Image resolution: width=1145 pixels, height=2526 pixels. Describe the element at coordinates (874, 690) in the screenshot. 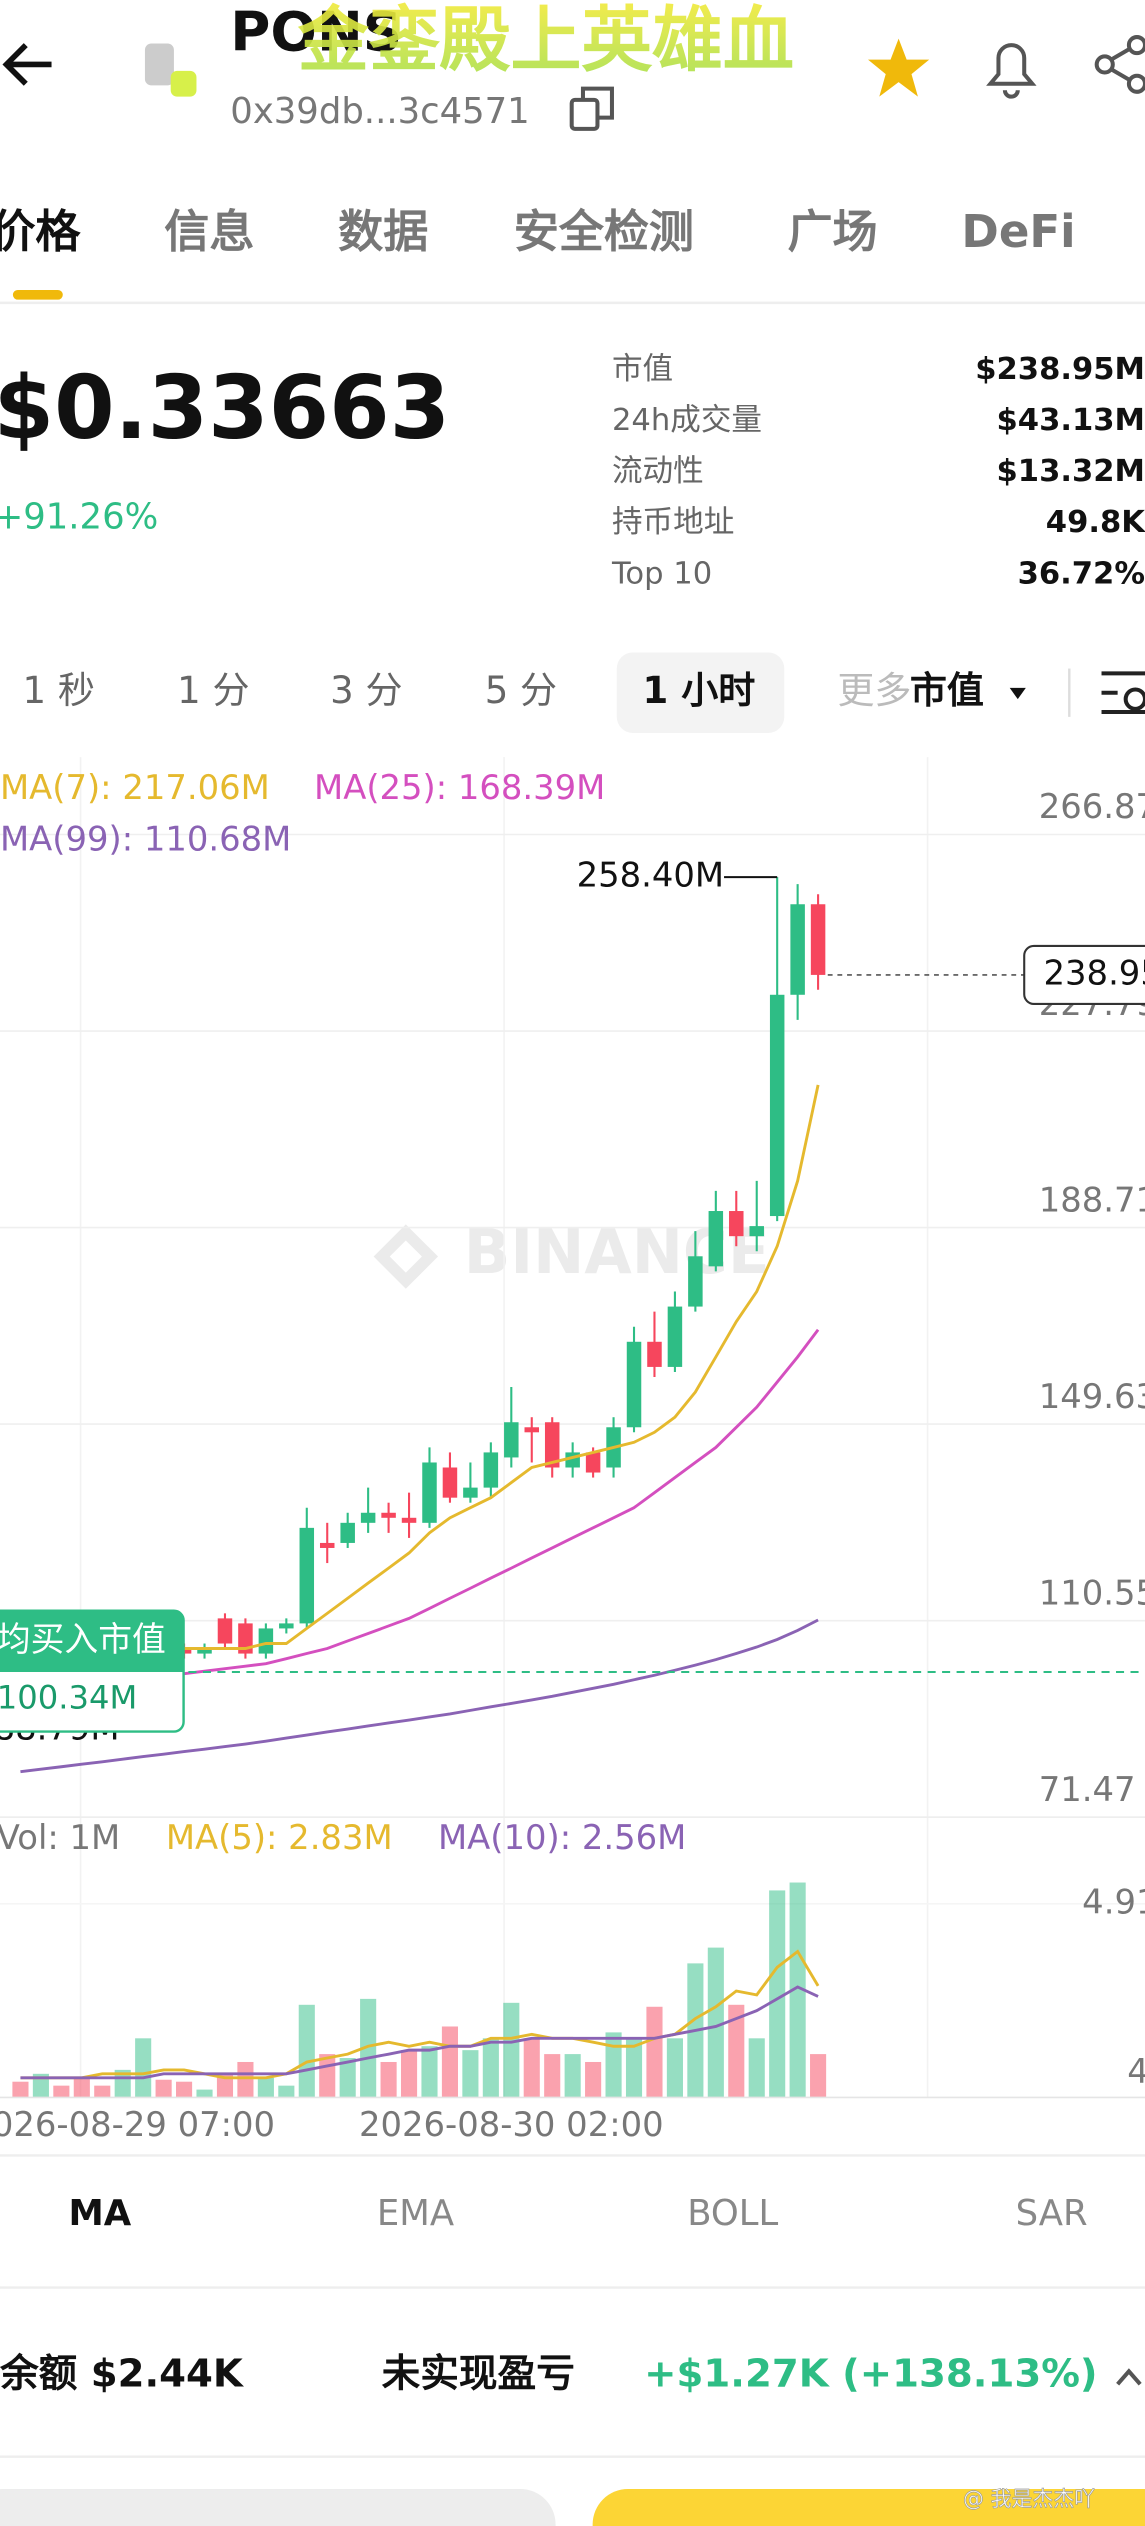

I see `interval-option: 更多` at that location.